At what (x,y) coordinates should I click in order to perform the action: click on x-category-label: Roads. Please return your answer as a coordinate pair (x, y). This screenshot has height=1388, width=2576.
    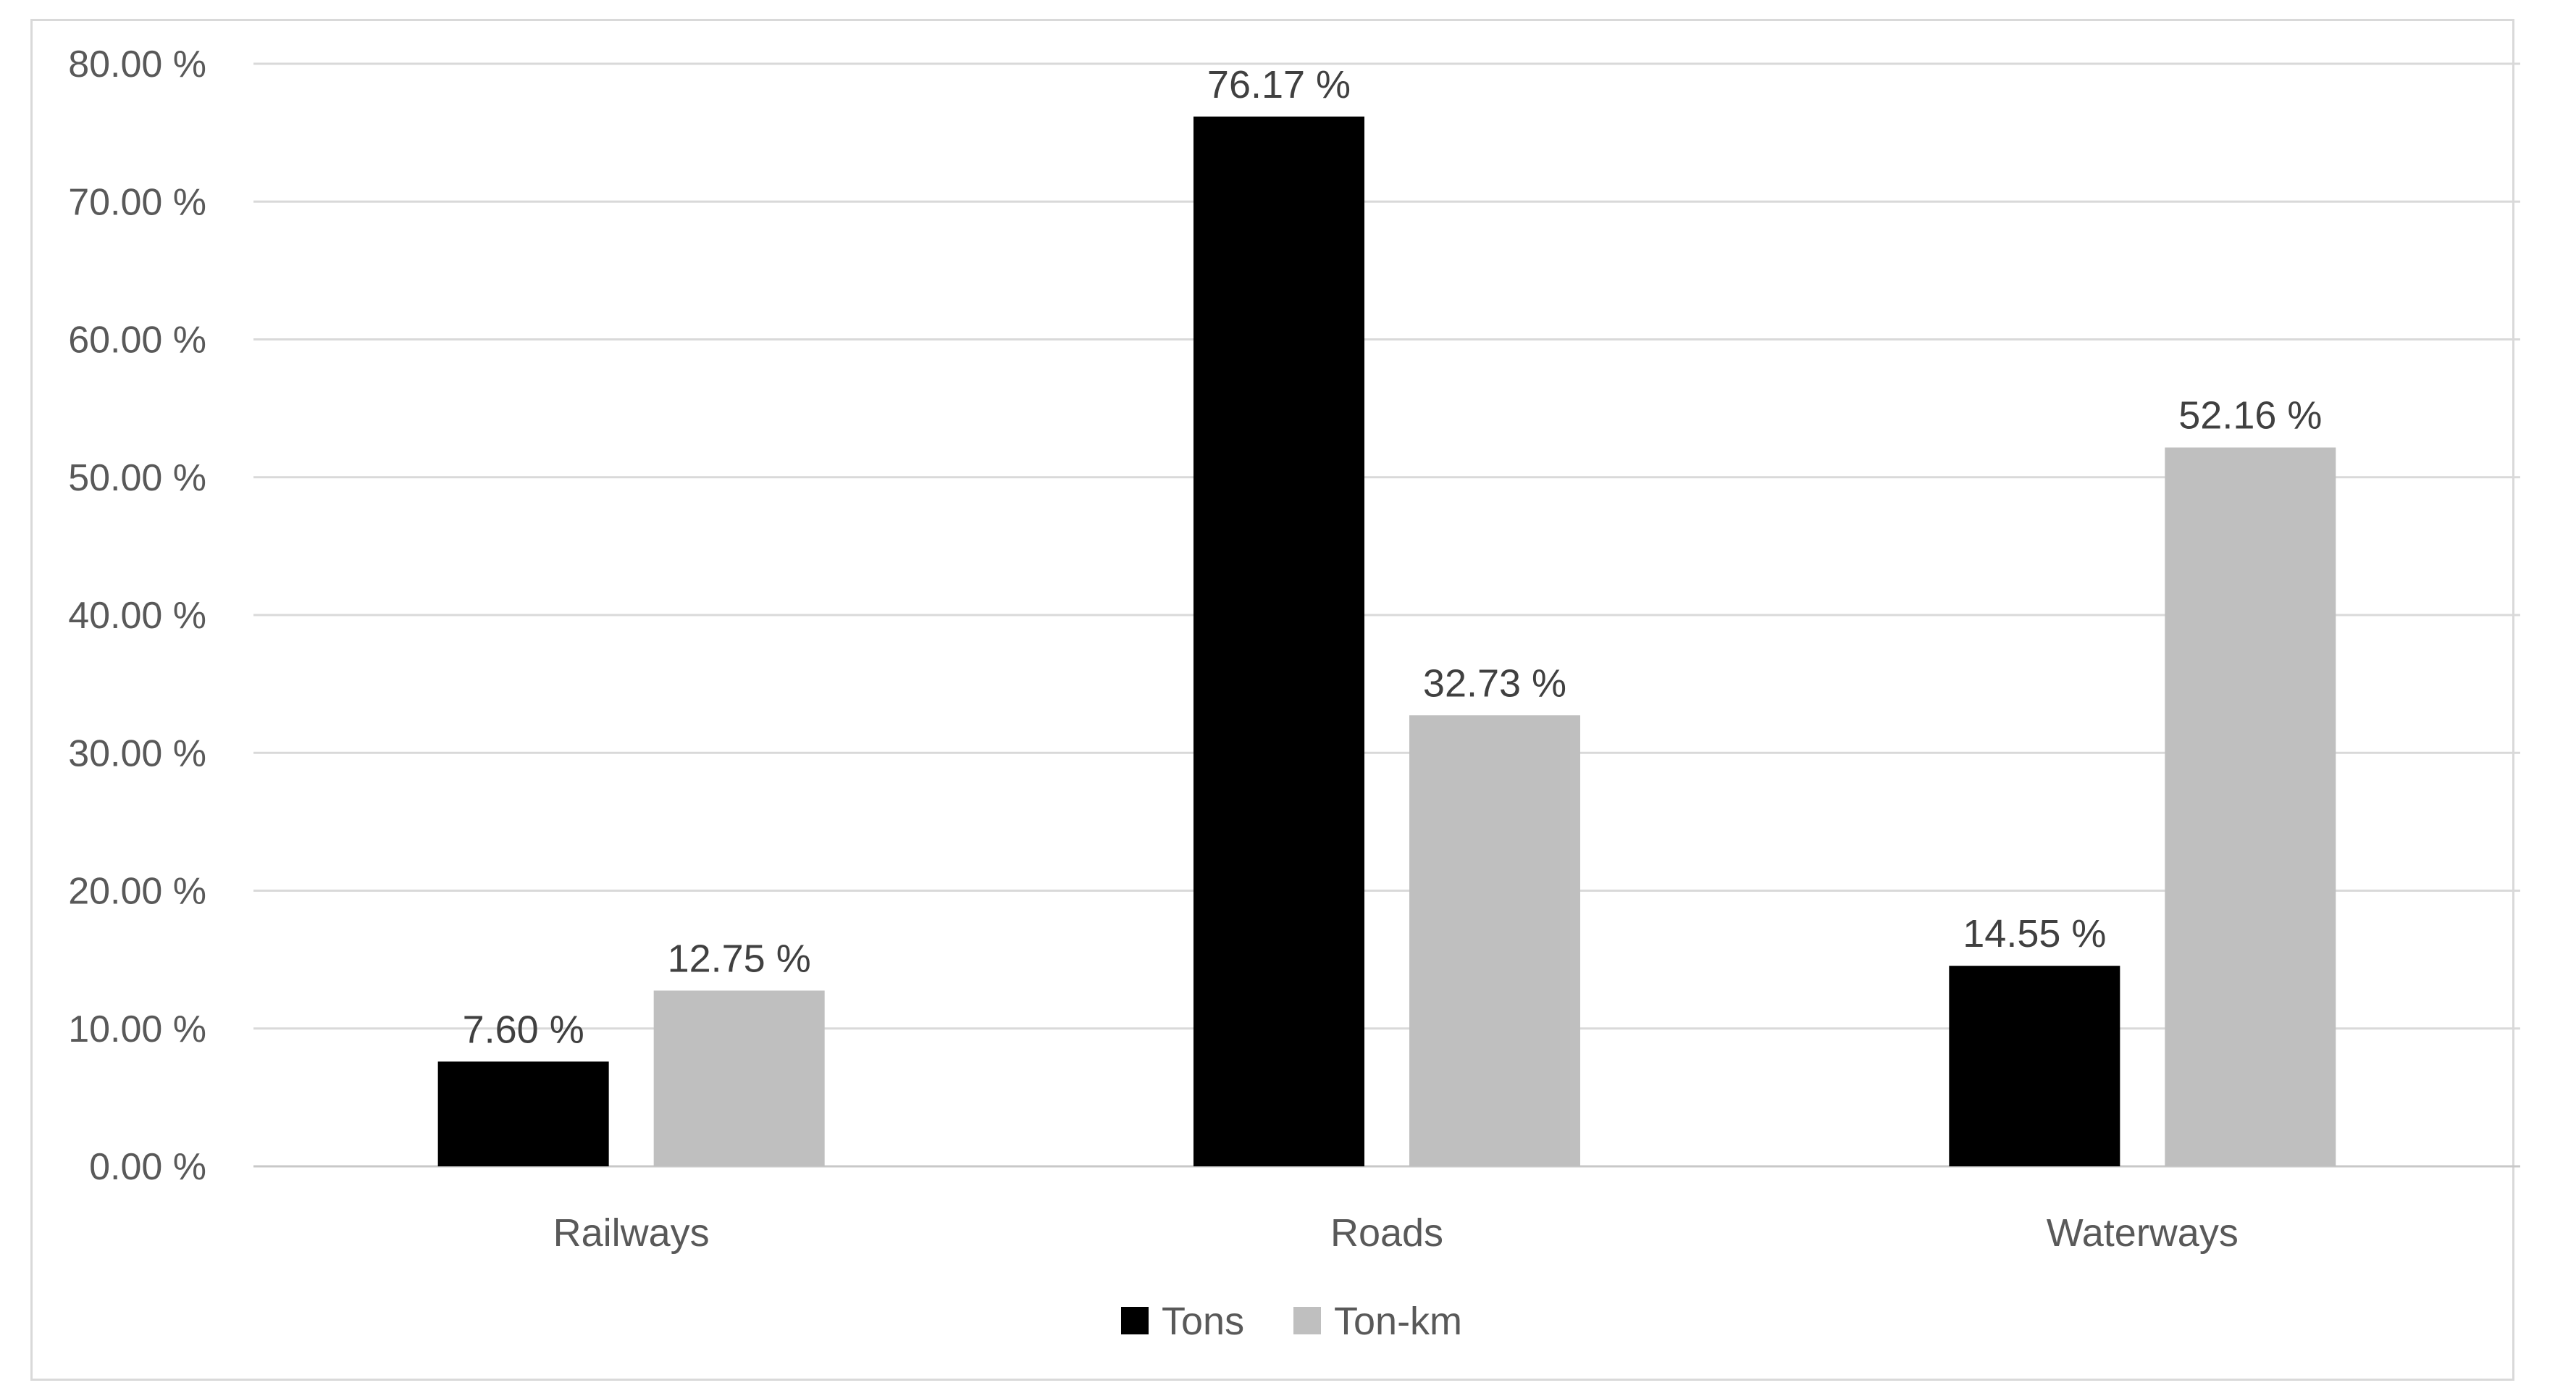
    Looking at the image, I should click on (1386, 1233).